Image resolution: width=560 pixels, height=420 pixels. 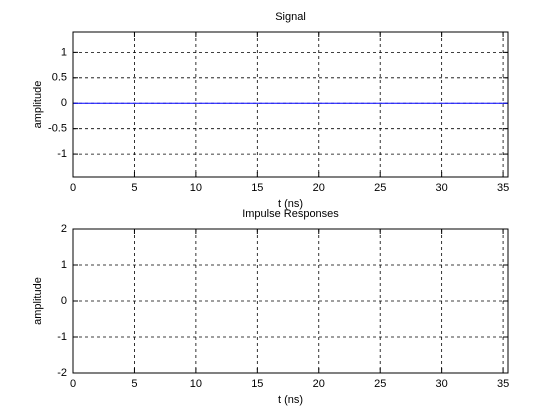 I want to click on y-tick-label: 2, so click(x=64, y=229).